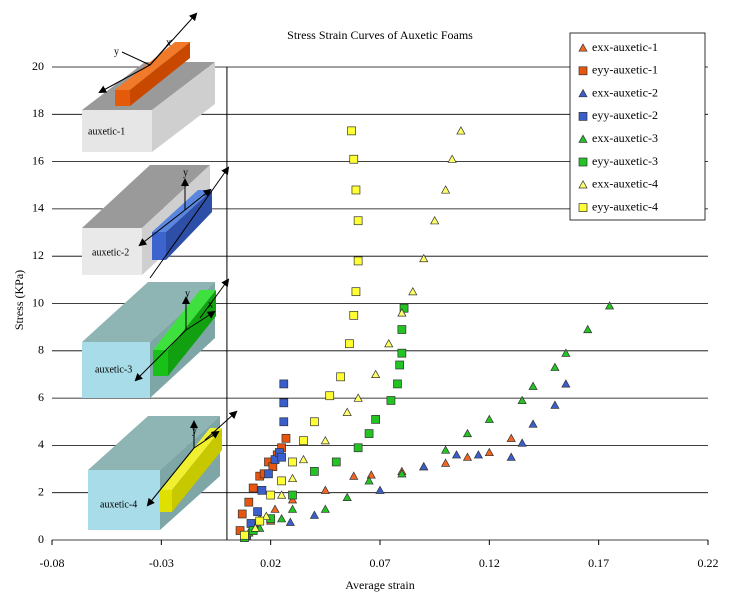 The height and width of the screenshot is (594, 733). Describe the element at coordinates (708, 563) in the screenshot. I see `x-tick-label: 0.22` at that location.